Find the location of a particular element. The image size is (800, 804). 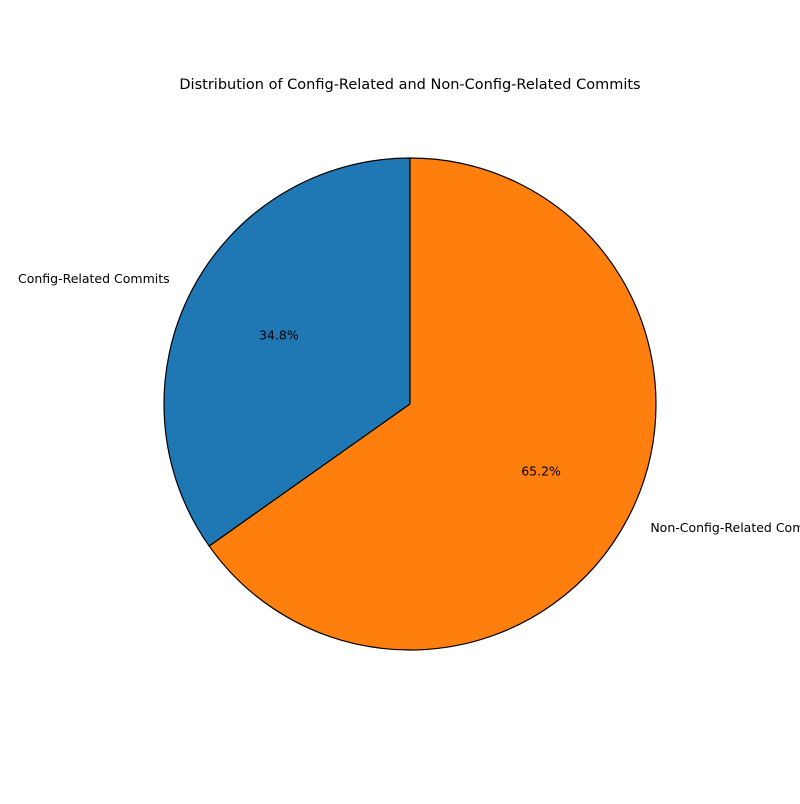

slice-percent-2: 65.2% is located at coordinates (541, 470).